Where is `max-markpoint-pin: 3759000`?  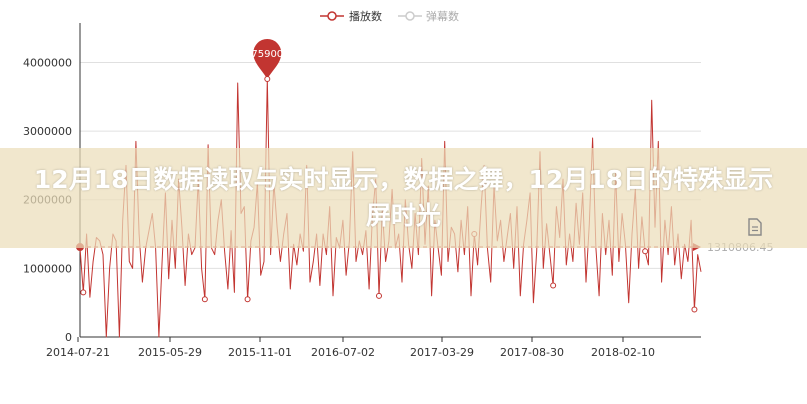
max-markpoint-pin: 3759000 is located at coordinates (267, 60).